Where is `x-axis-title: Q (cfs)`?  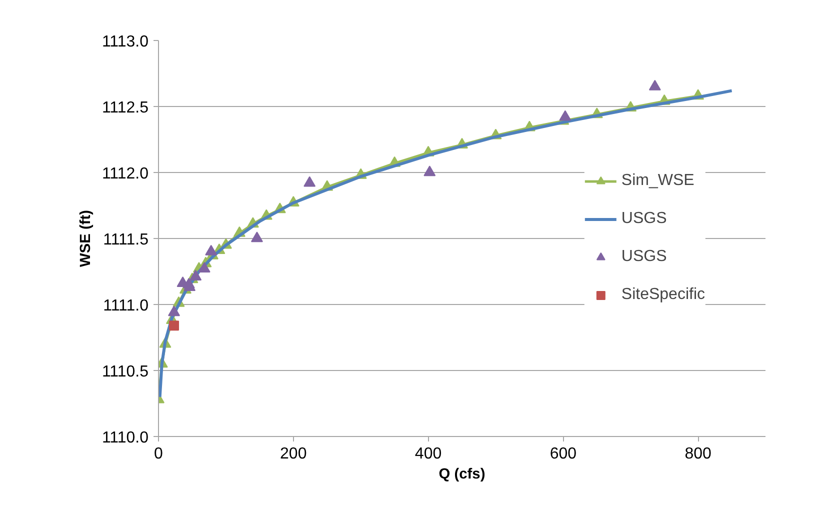 x-axis-title: Q (cfs) is located at coordinates (462, 474).